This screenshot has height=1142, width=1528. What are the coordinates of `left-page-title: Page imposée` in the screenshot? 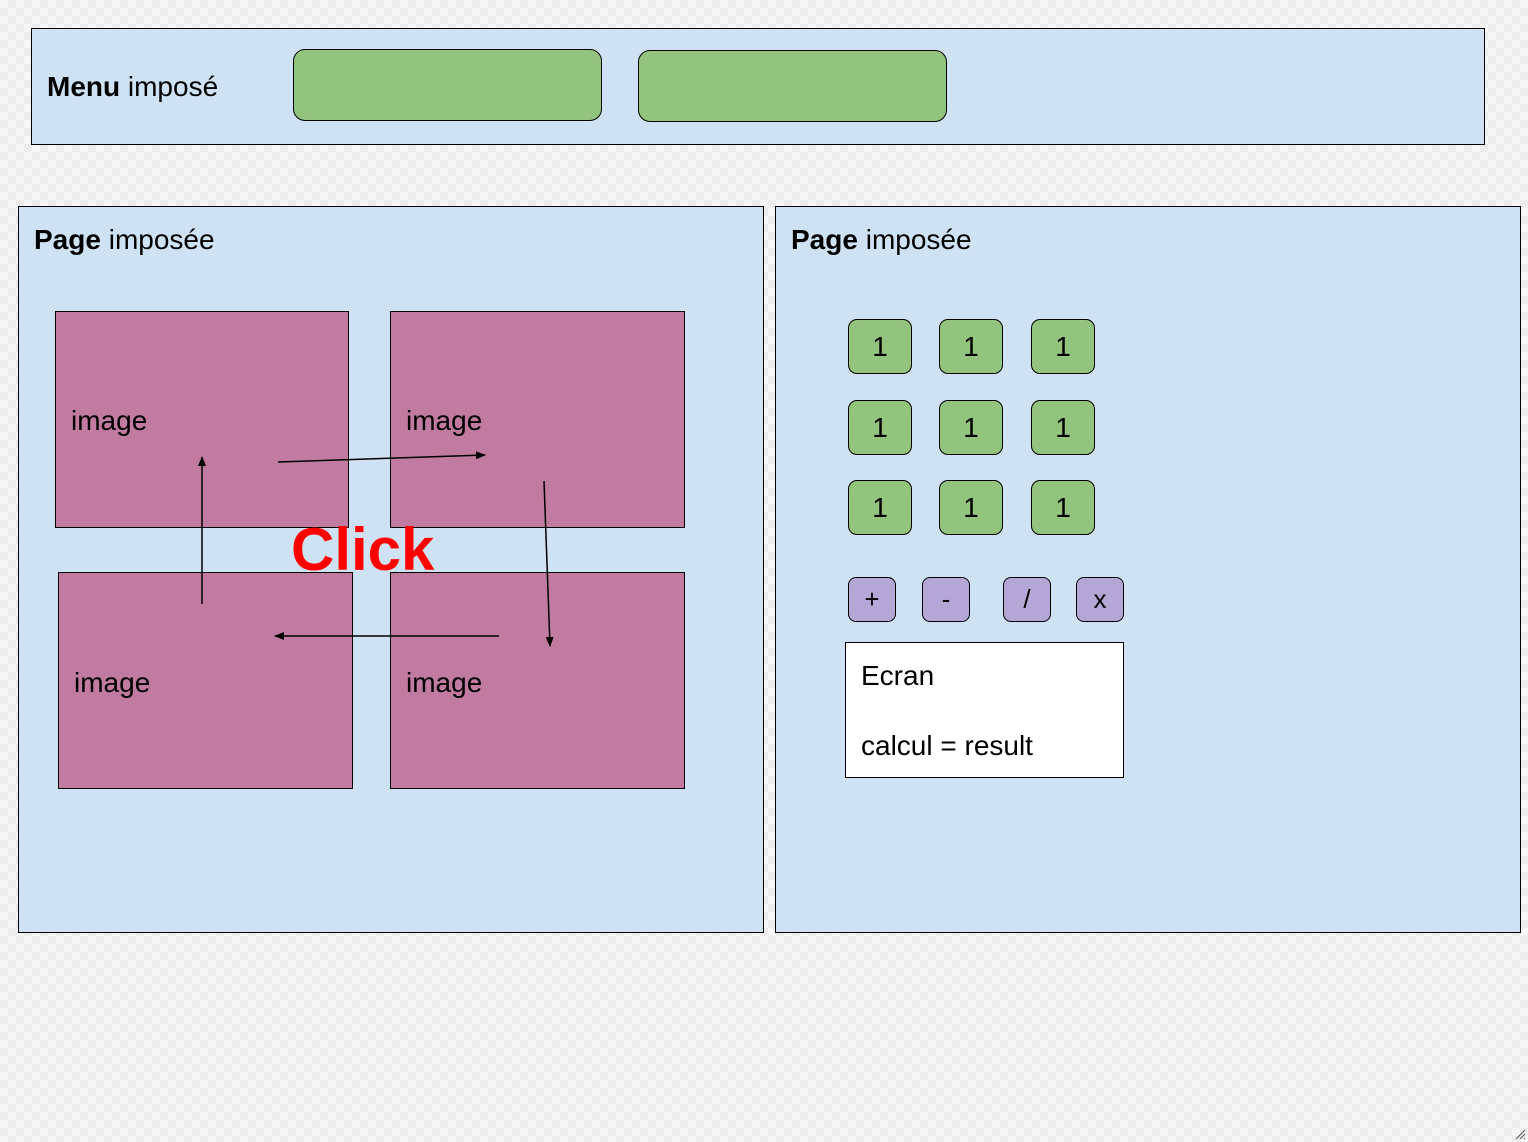 It's located at (124, 240).